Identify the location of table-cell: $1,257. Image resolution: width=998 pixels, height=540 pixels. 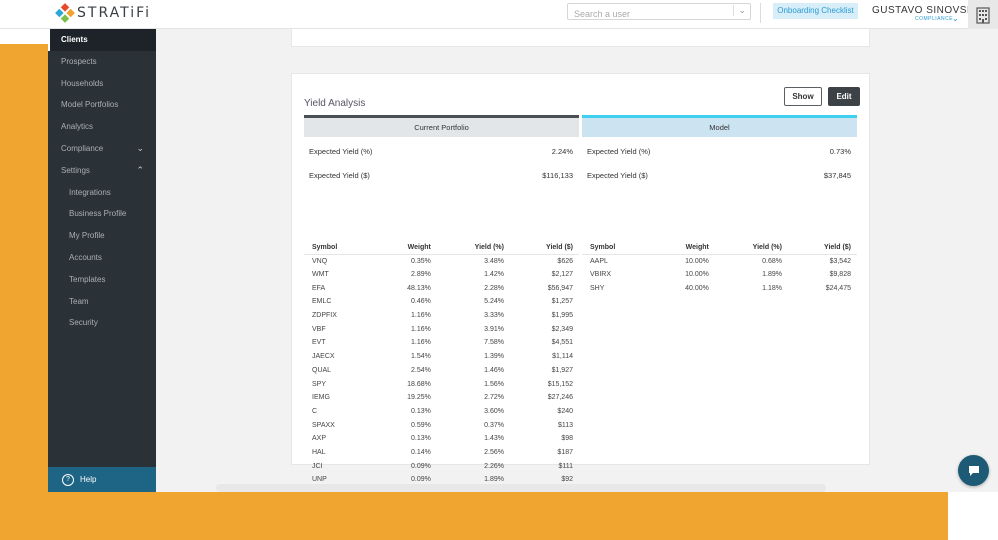
(562, 302).